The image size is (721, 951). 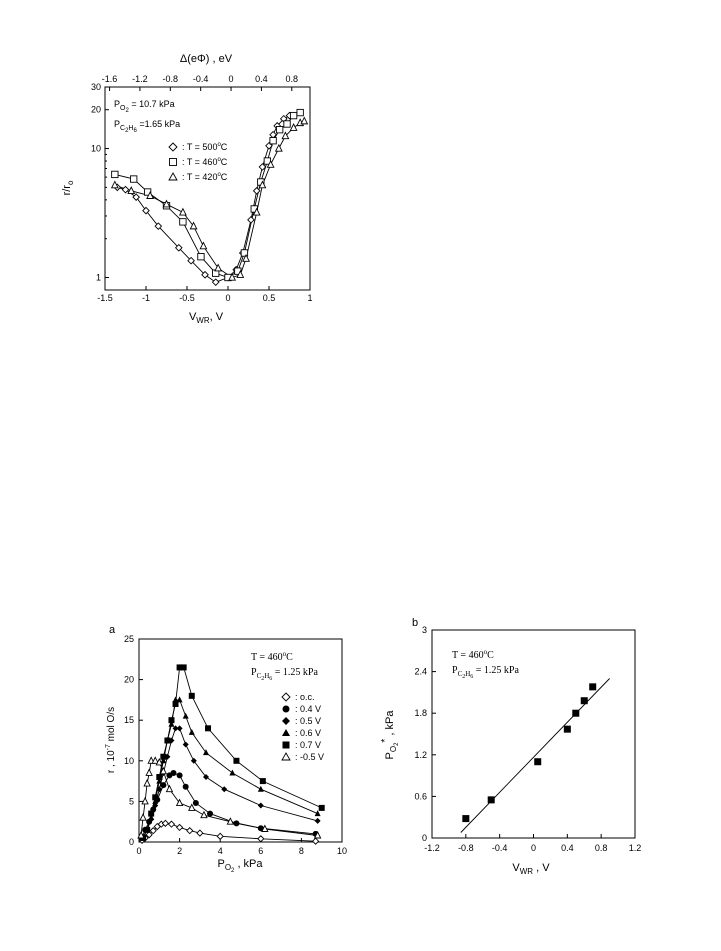 I want to click on panel-a-annotation-pc2h6: PC2H6 = 1.25 kPa, so click(x=284, y=674).